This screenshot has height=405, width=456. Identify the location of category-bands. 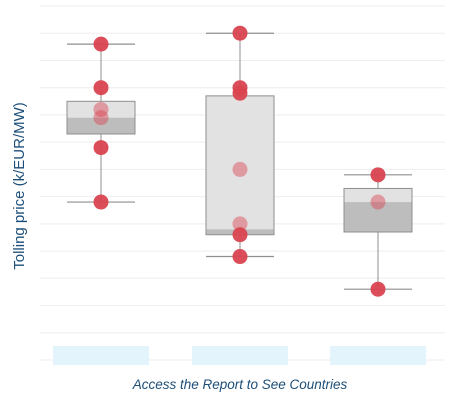
(239, 355).